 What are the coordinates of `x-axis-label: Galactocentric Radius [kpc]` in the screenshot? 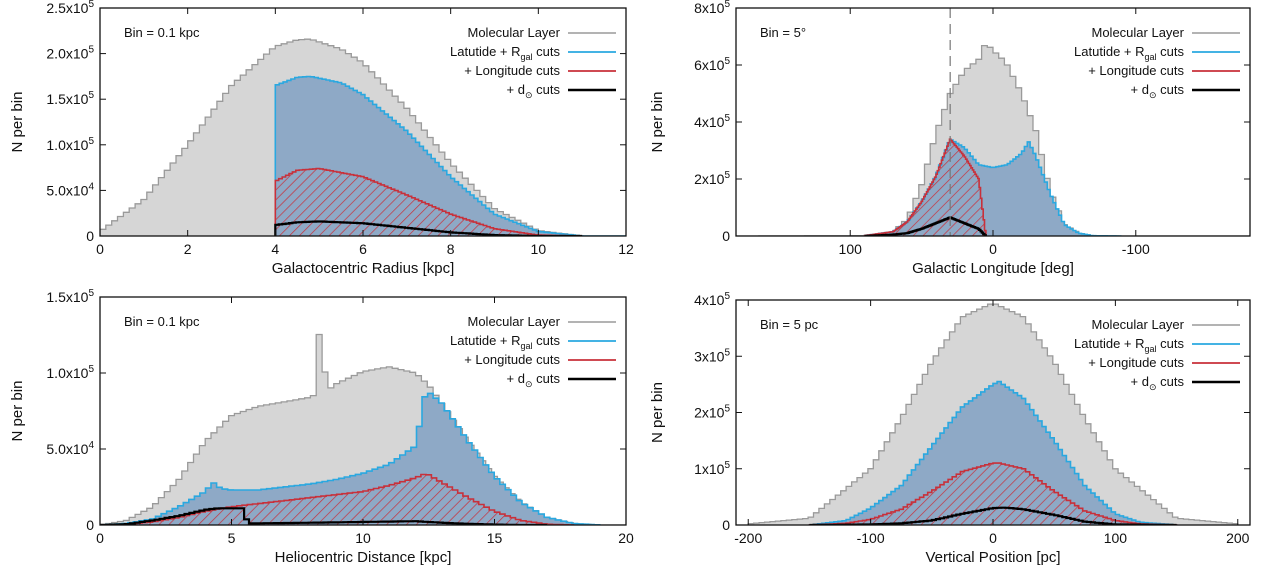 It's located at (363, 268).